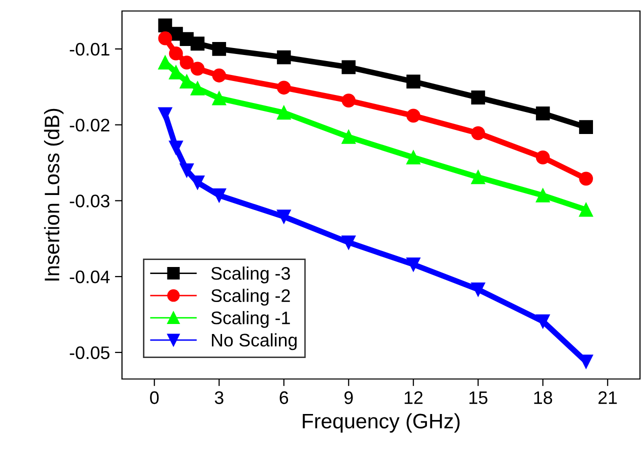 The width and height of the screenshot is (642, 461). What do you see at coordinates (284, 397) in the screenshot?
I see `x-tick-label: 6` at bounding box center [284, 397].